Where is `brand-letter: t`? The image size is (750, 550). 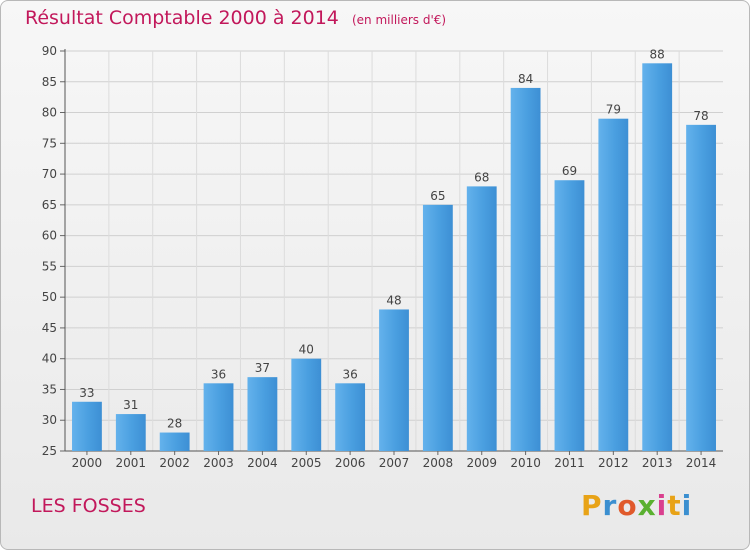 brand-letter: t is located at coordinates (674, 505).